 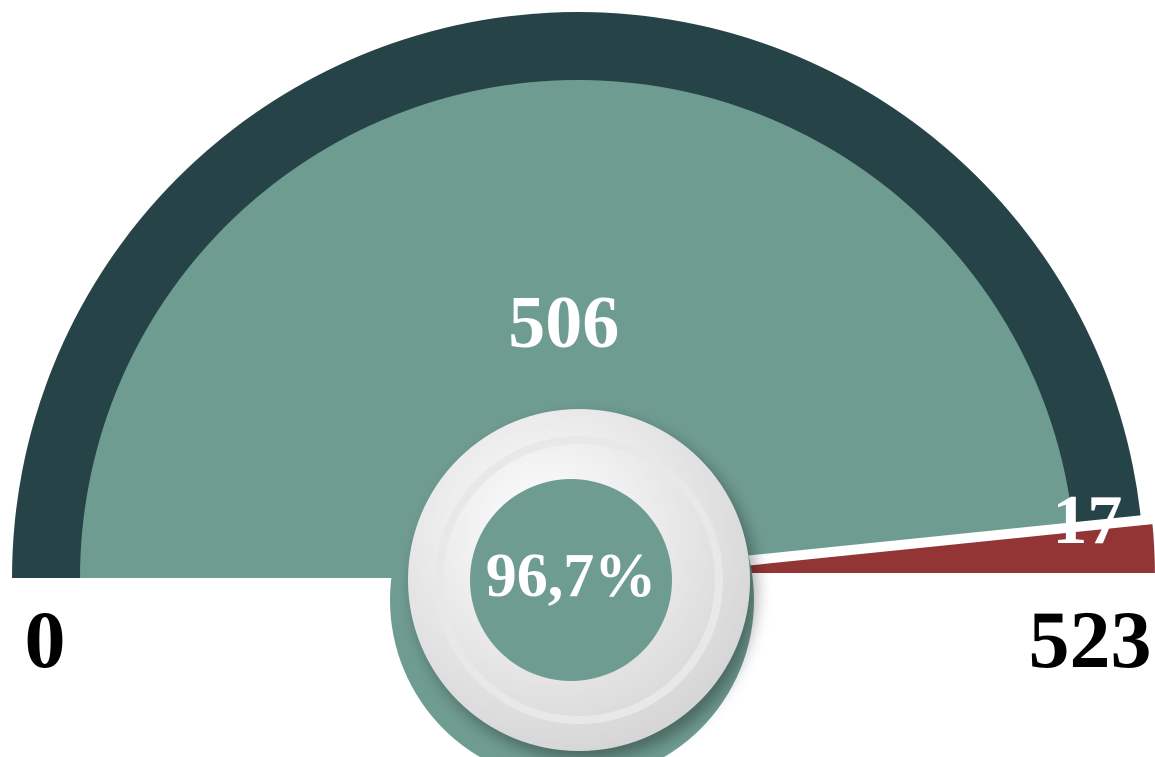 I want to click on range-min-label: 0, so click(x=45, y=639).